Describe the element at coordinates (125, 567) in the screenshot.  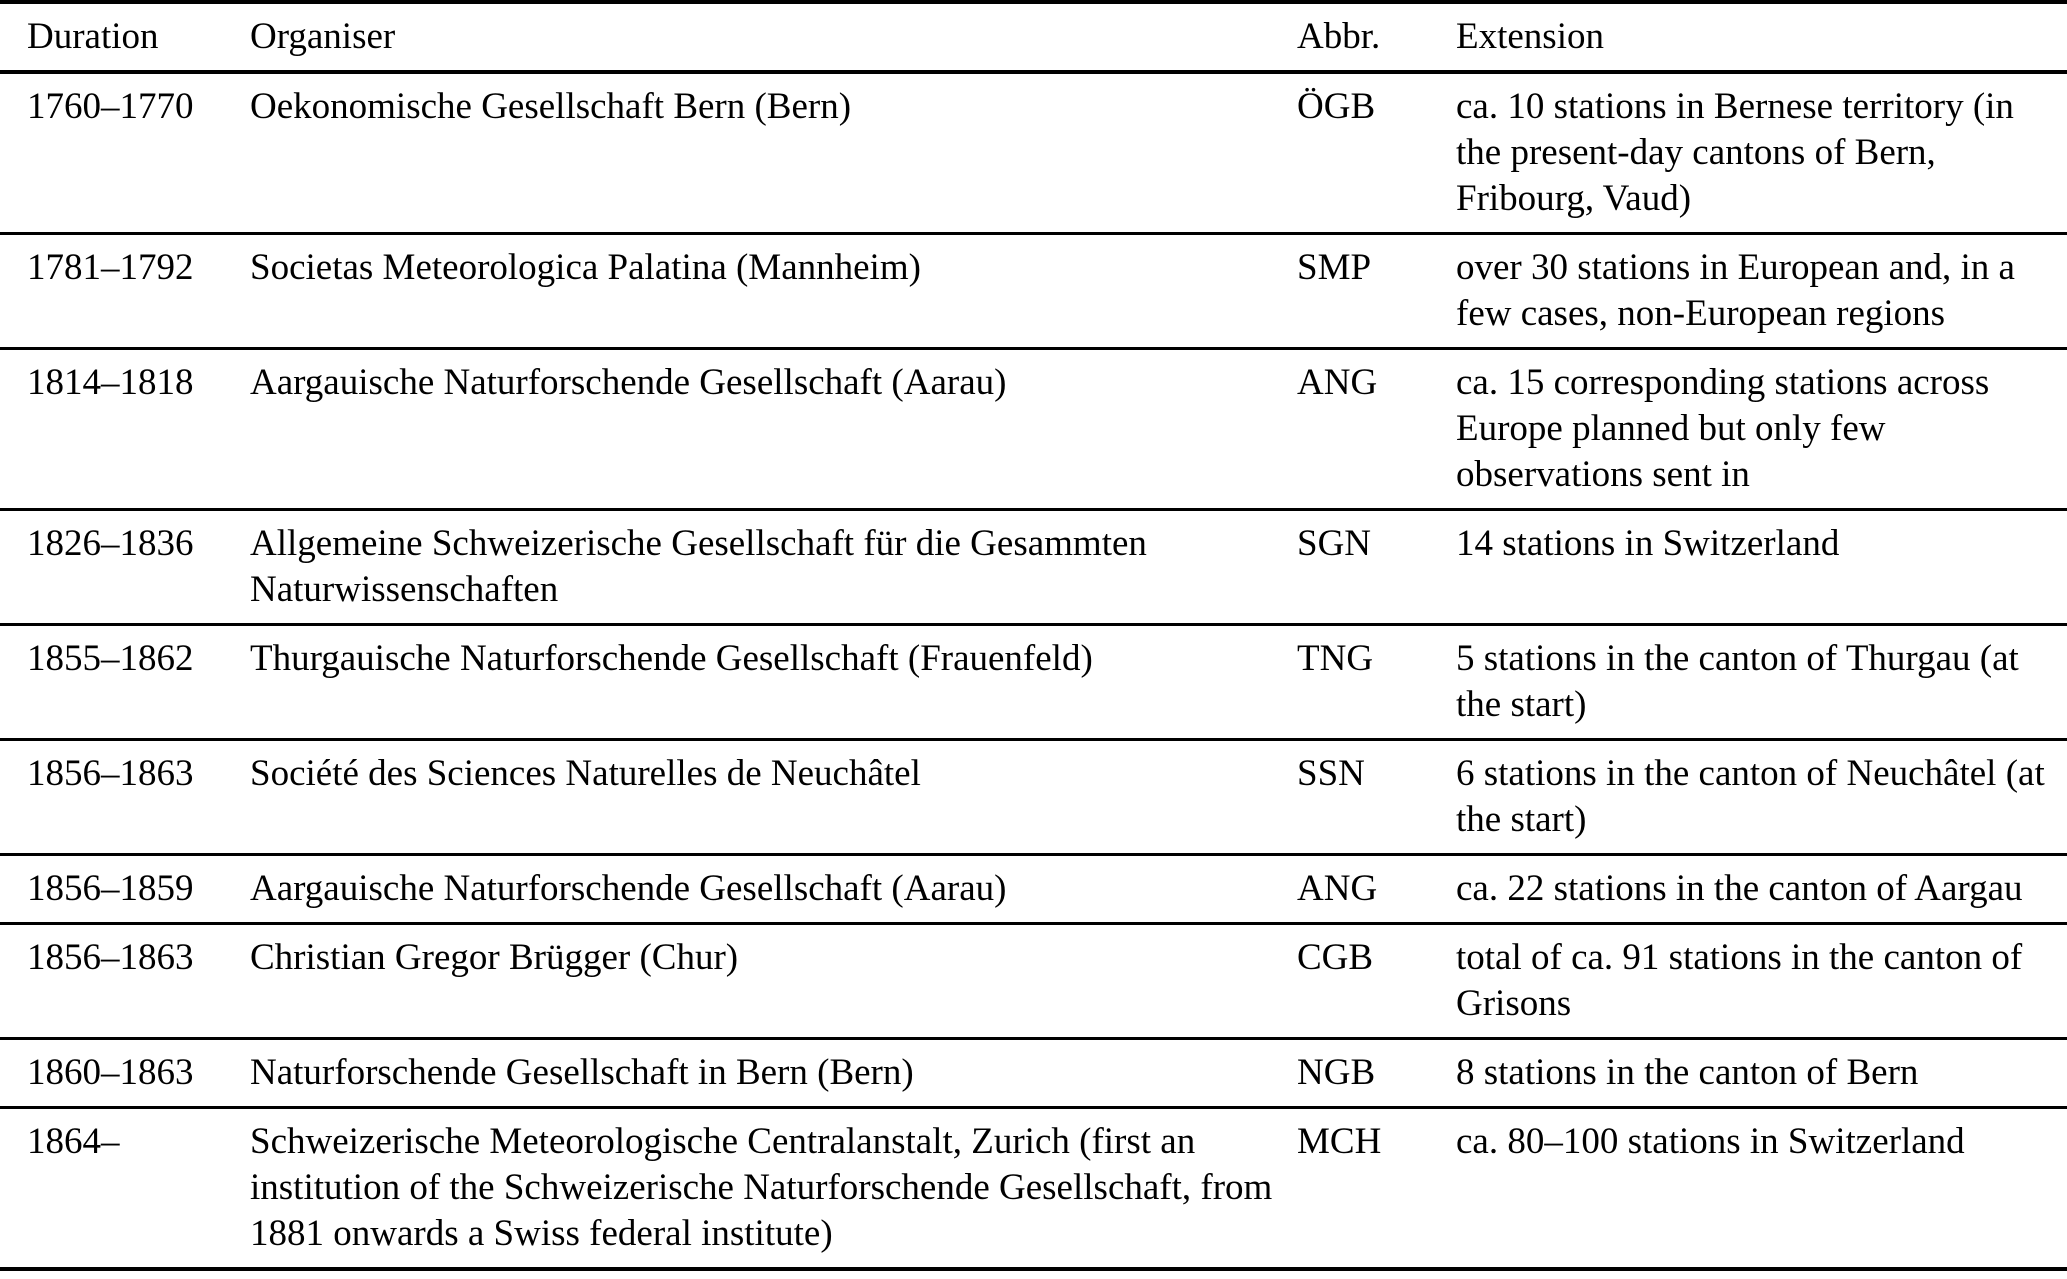
I see `cell-duration: 1826–1836` at that location.